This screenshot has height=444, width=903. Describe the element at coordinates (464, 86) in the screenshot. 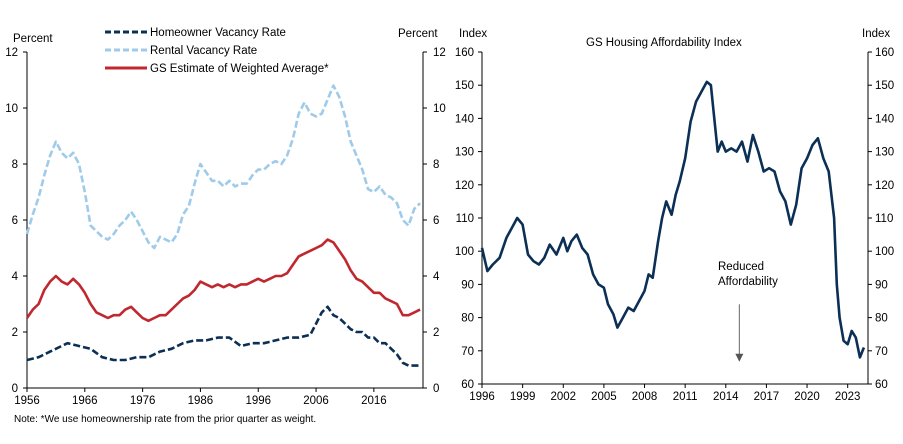

I see `right-ytick-left-label: 150` at that location.